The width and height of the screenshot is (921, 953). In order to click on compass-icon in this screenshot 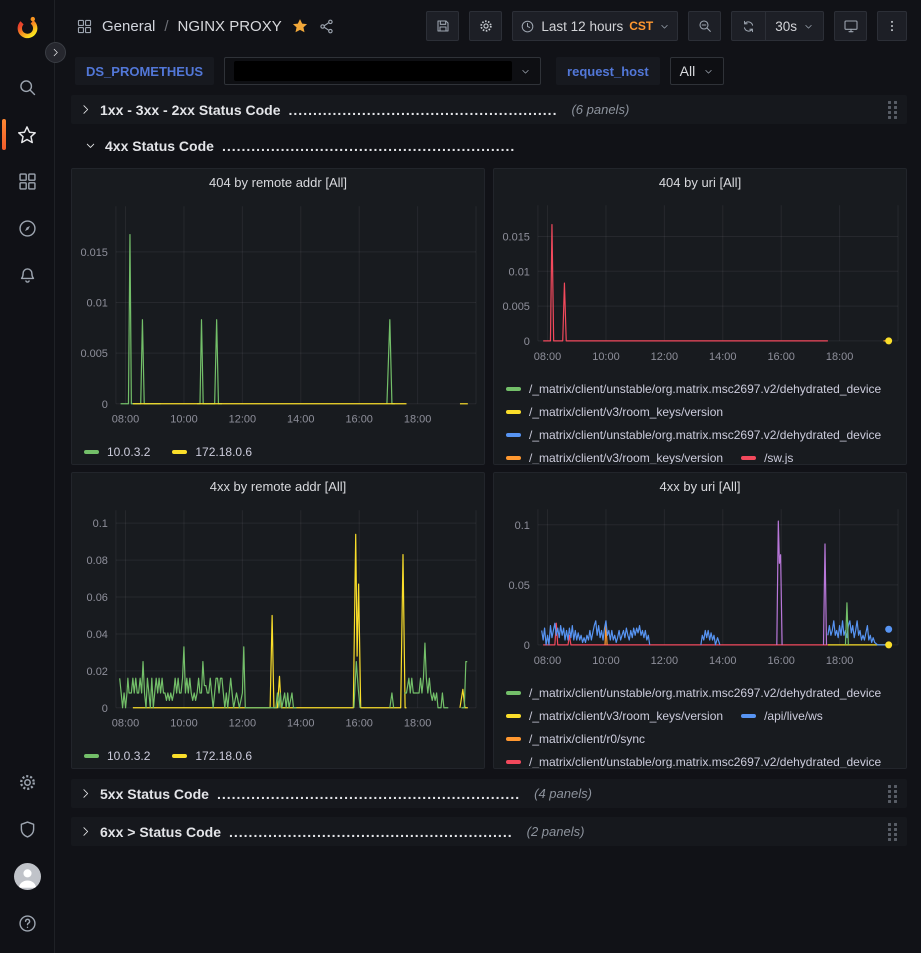, I will do `click(27, 228)`.